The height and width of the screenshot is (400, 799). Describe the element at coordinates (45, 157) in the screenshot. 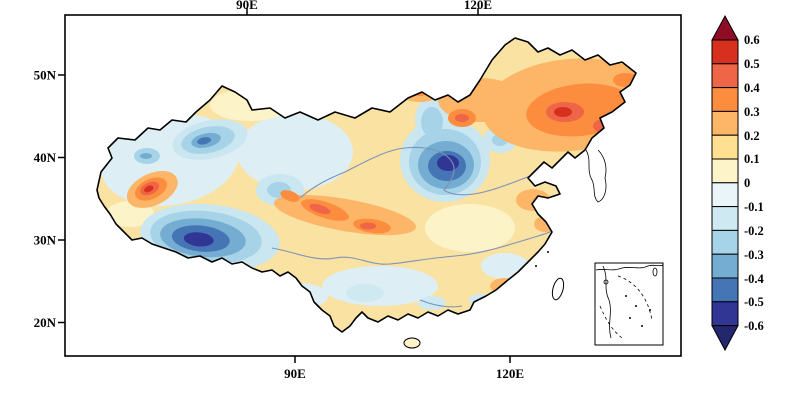

I see `y-tick-label-40n: 40N` at that location.